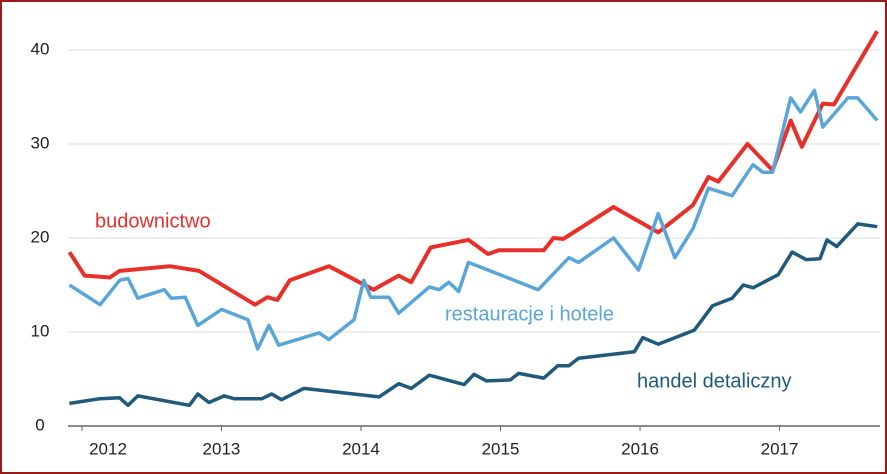 Image resolution: width=887 pixels, height=474 pixels. What do you see at coordinates (39, 424) in the screenshot?
I see `y-tick-label: 0` at bounding box center [39, 424].